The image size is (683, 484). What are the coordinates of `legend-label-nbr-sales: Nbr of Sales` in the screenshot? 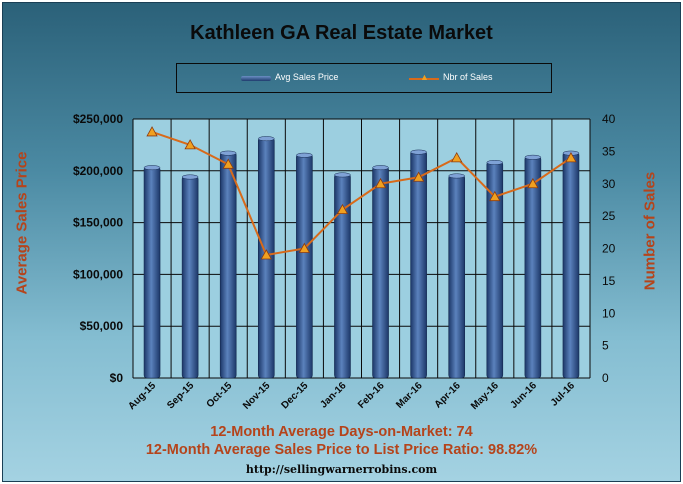 It's located at (468, 77).